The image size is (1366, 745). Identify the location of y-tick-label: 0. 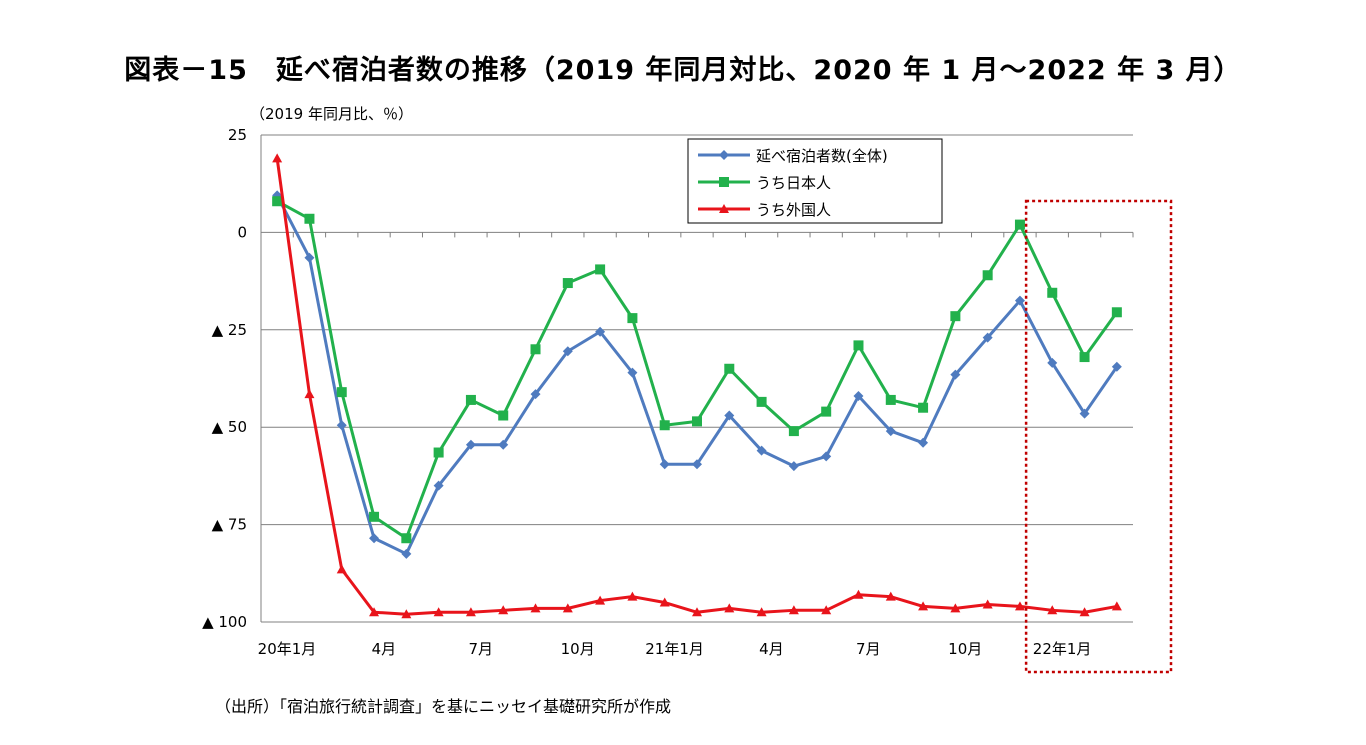
(242, 232).